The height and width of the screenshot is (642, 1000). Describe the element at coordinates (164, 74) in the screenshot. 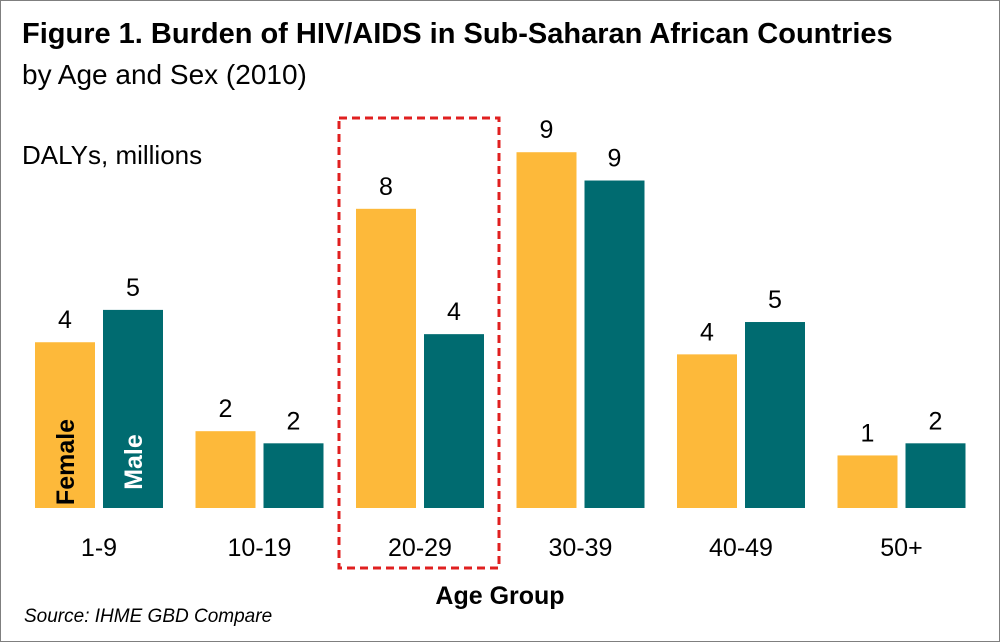

I see `chart-subtitle: by Age and Sex (2010)` at that location.